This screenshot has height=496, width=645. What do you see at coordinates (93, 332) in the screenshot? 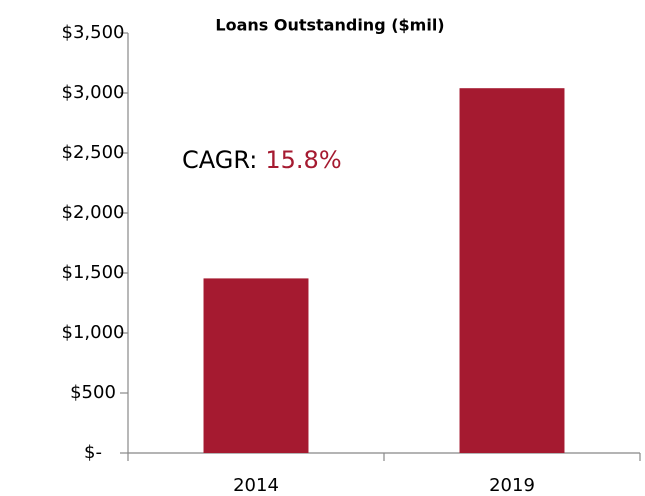
I see `y-tick-label: $1,000` at bounding box center [93, 332].